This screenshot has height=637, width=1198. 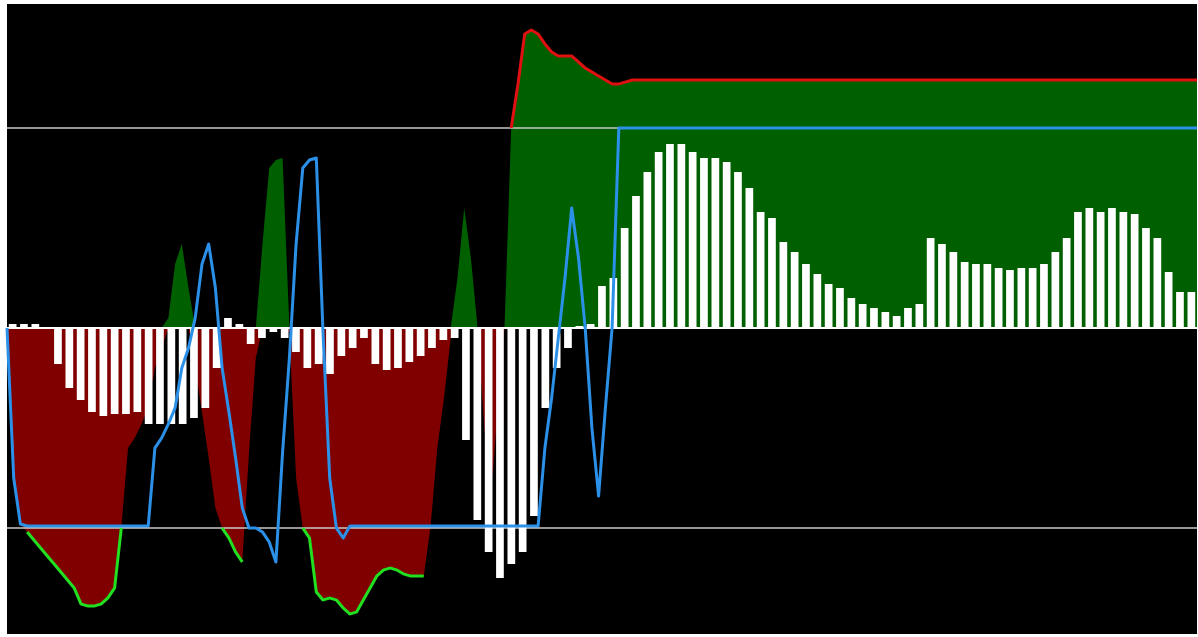 What do you see at coordinates (225, 571) in the screenshot?
I see `oversold-line` at bounding box center [225, 571].